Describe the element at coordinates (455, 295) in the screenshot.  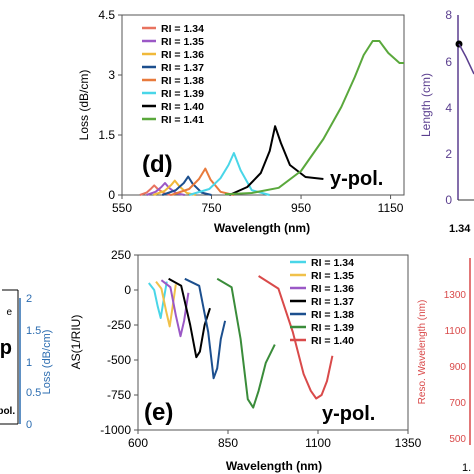
I see `br-ytick: 1300` at that location.